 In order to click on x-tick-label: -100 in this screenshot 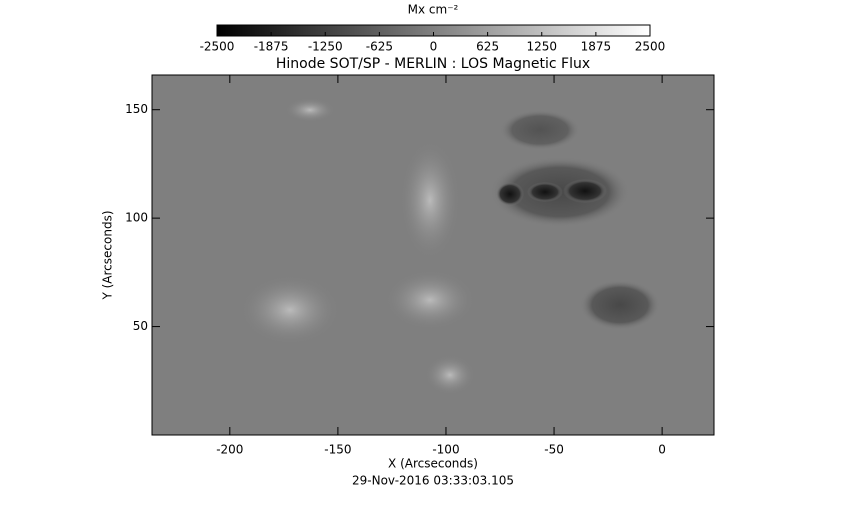, I will do `click(445, 450)`.